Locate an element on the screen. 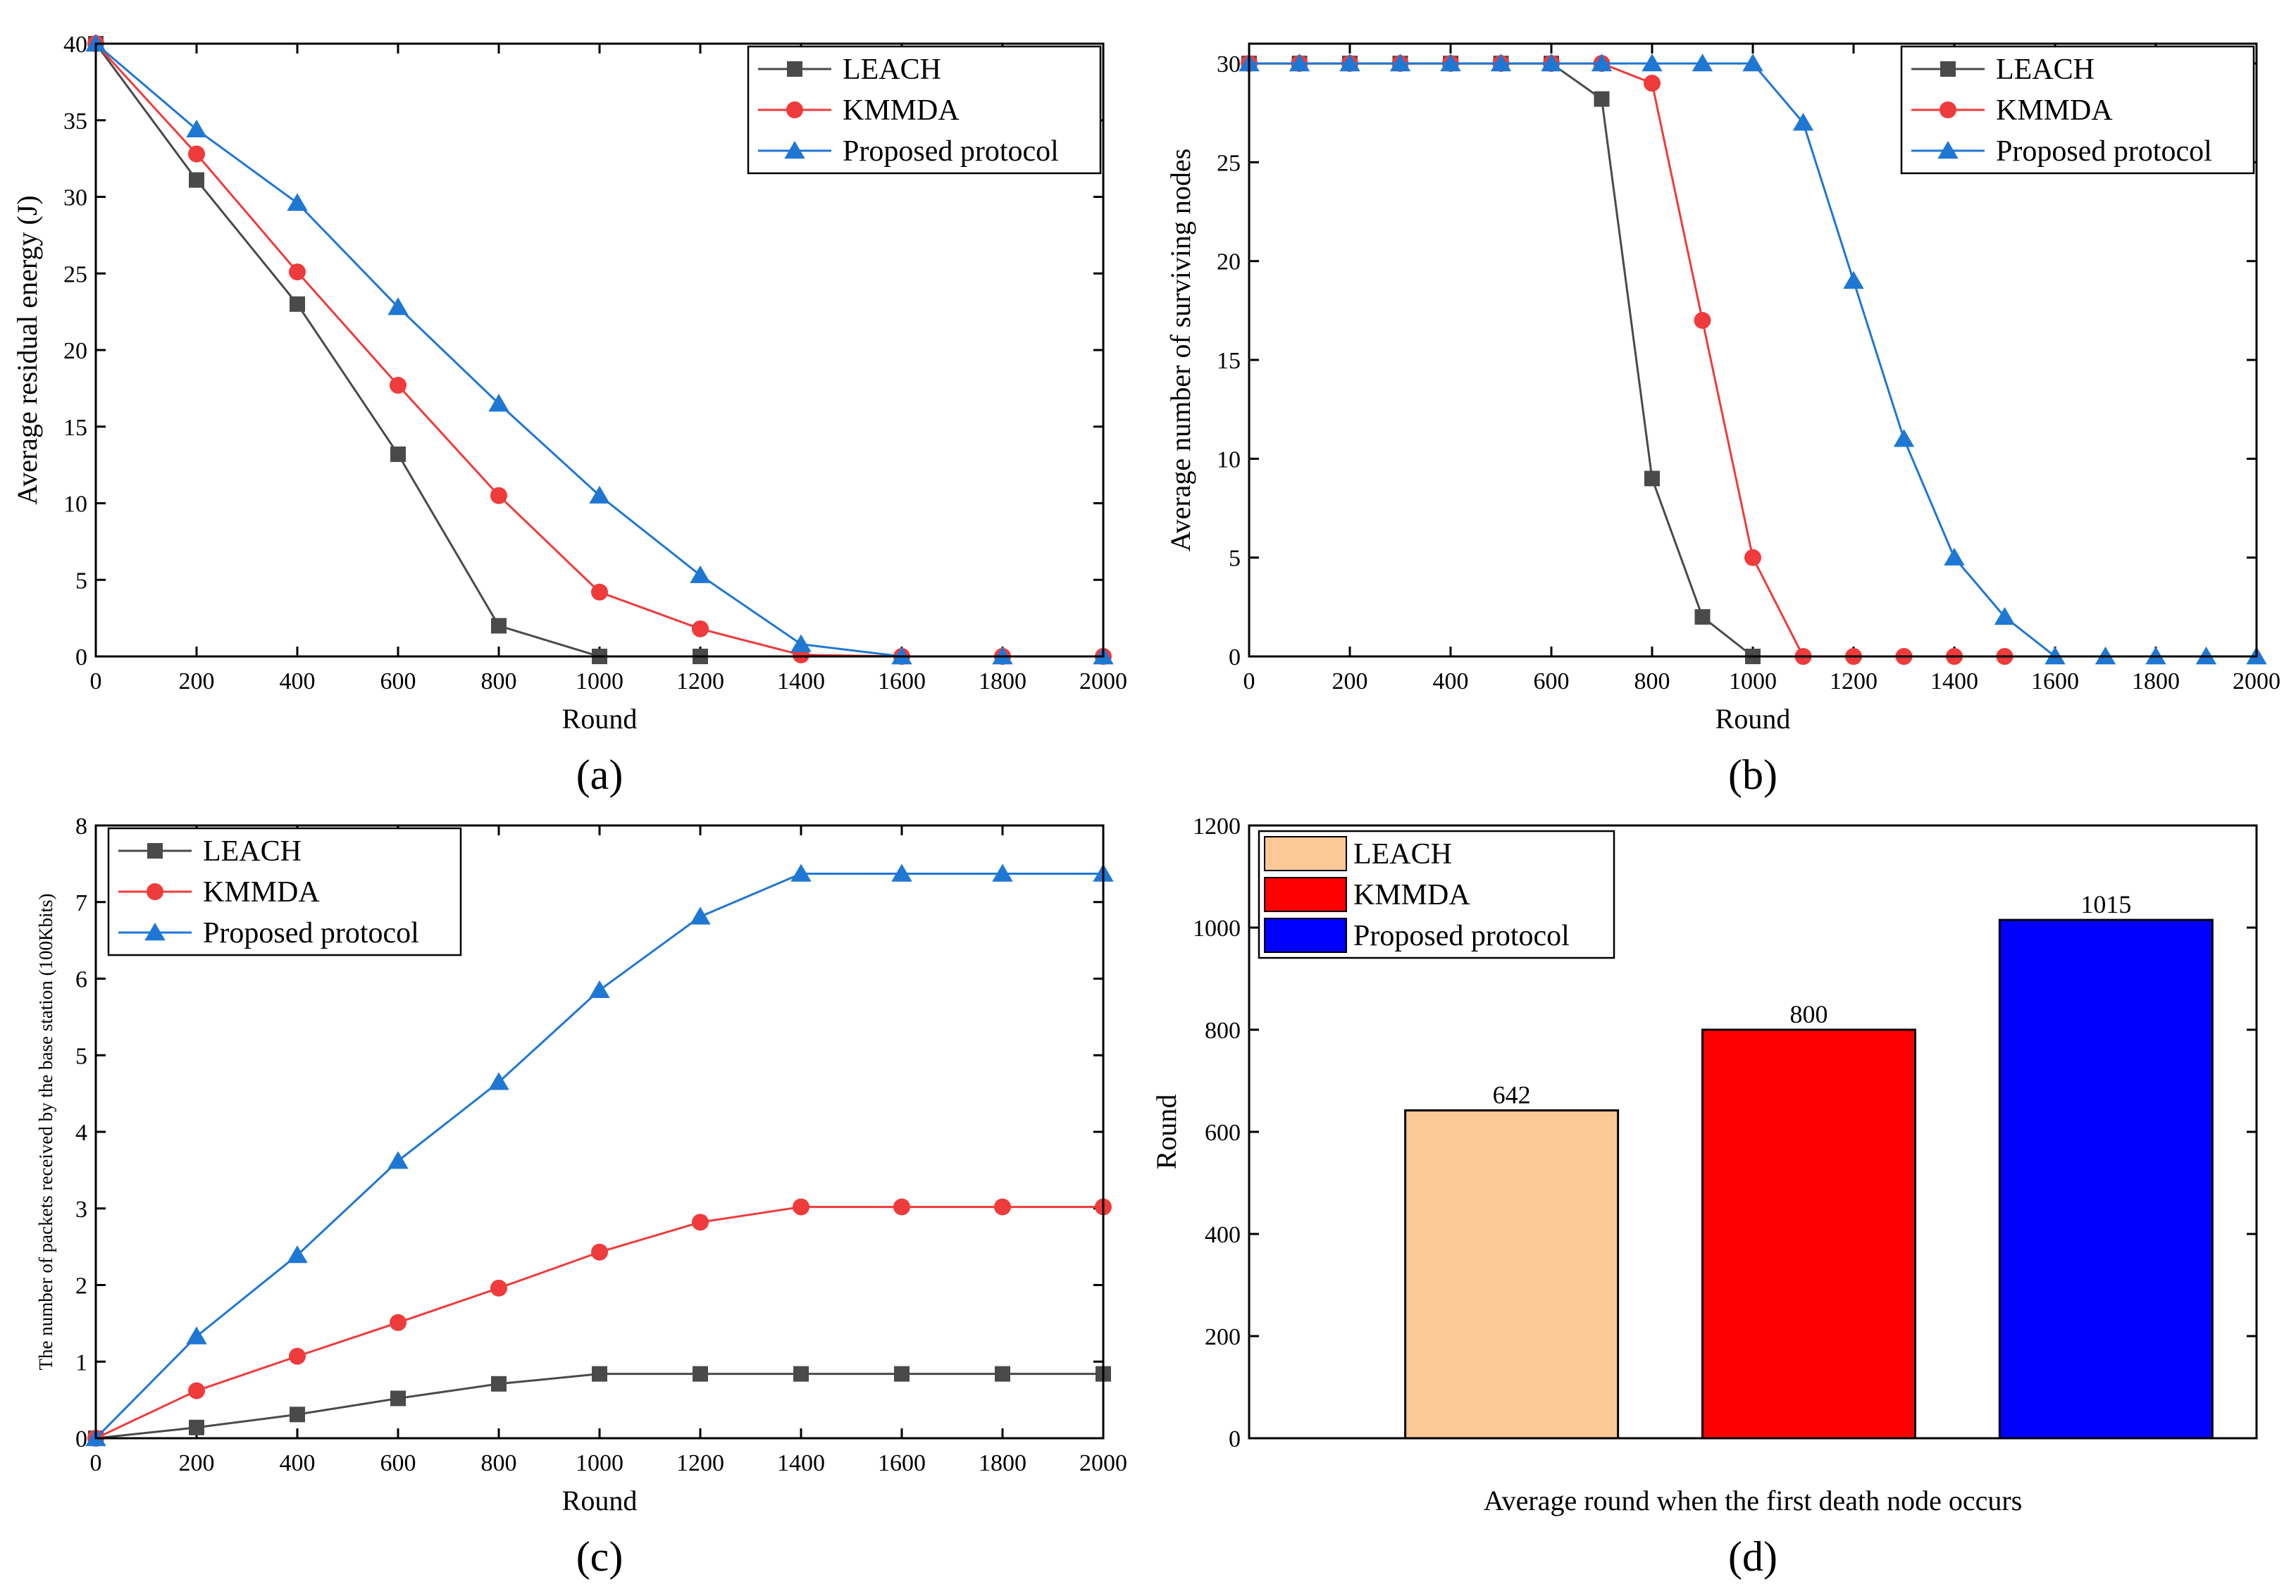  y-axis-title: Average residual energy (J) is located at coordinates (27, 349).